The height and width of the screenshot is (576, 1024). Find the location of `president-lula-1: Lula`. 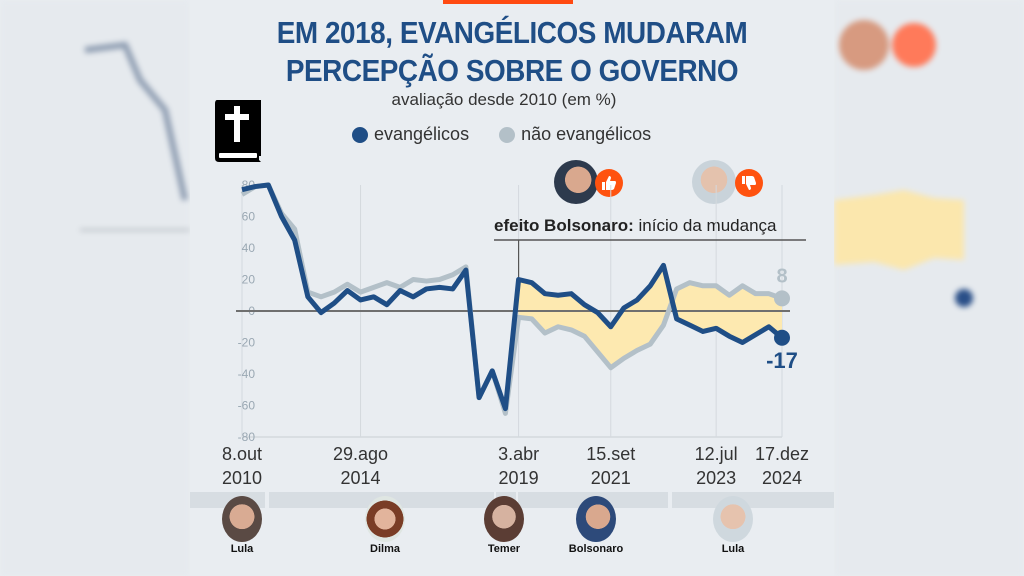

president-lula-1: Lula is located at coordinates (242, 525).